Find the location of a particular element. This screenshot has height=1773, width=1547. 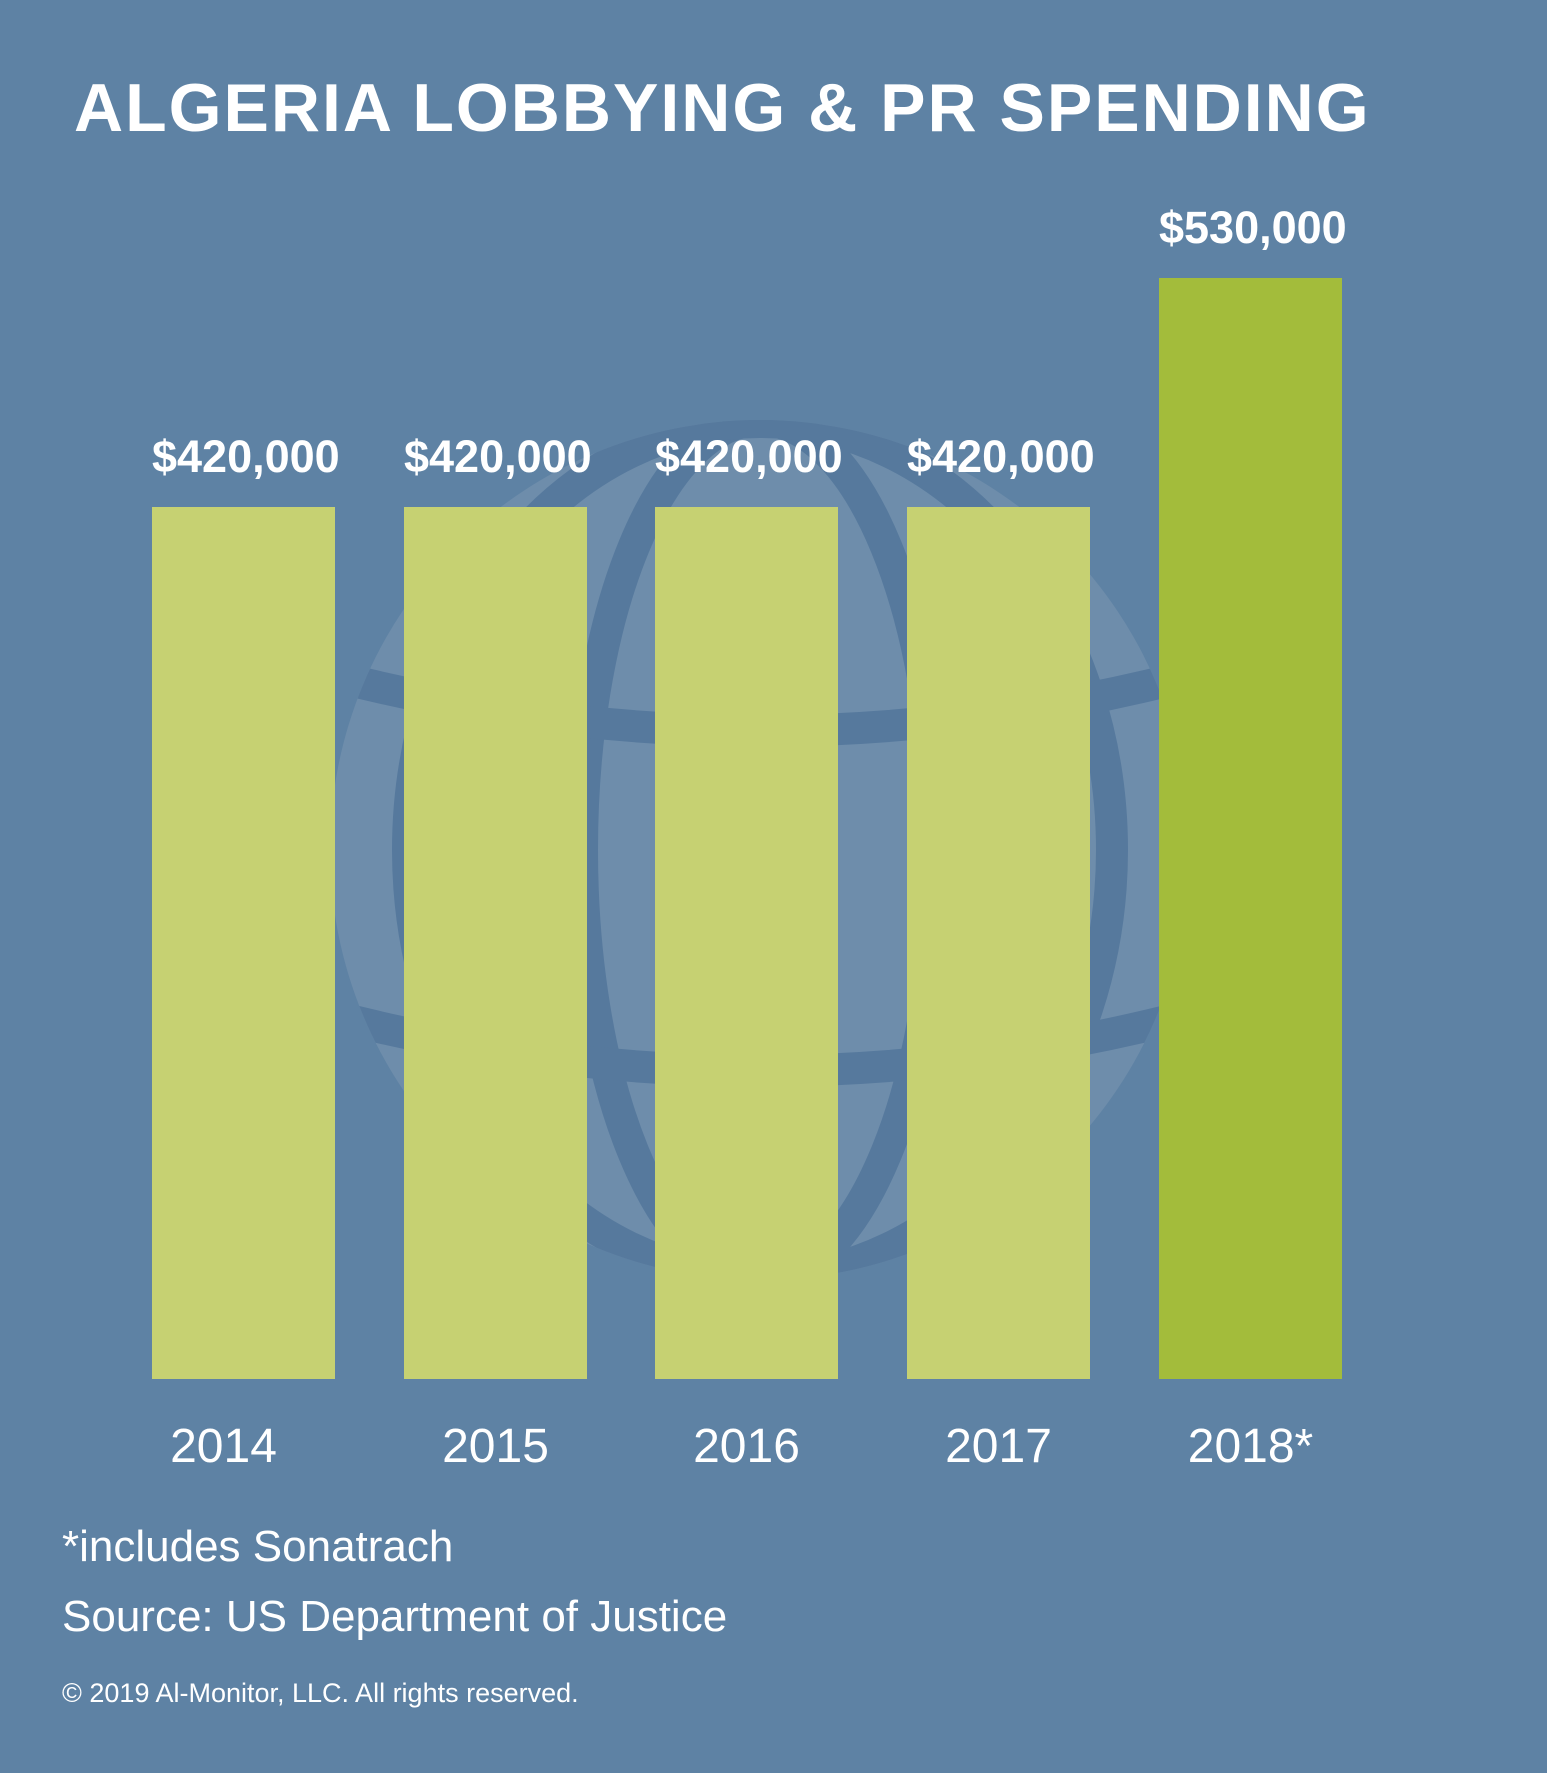

bar-2014 is located at coordinates (243, 943).